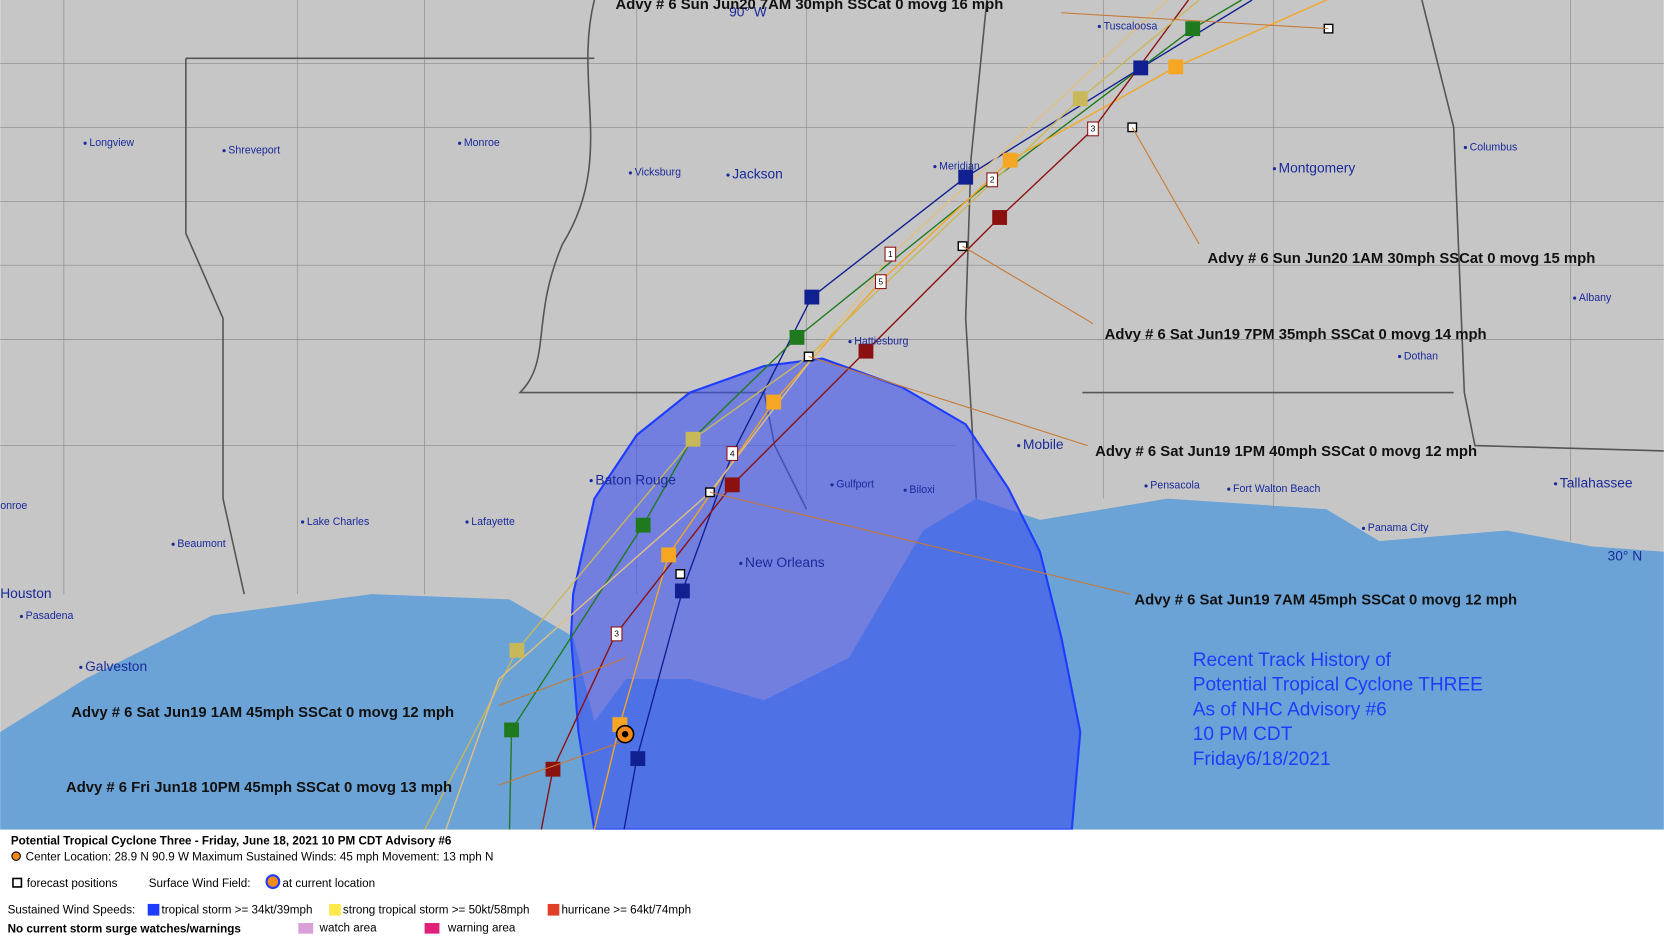 This screenshot has height=945, width=1664. Describe the element at coordinates (50, 616) in the screenshot. I see `city-label: Pasadena` at that location.